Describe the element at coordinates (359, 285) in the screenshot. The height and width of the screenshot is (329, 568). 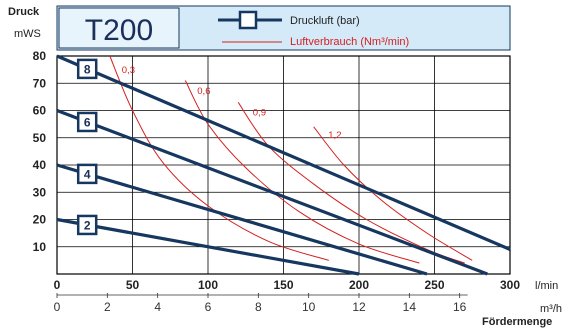
I see `x-tick-label: 200` at that location.